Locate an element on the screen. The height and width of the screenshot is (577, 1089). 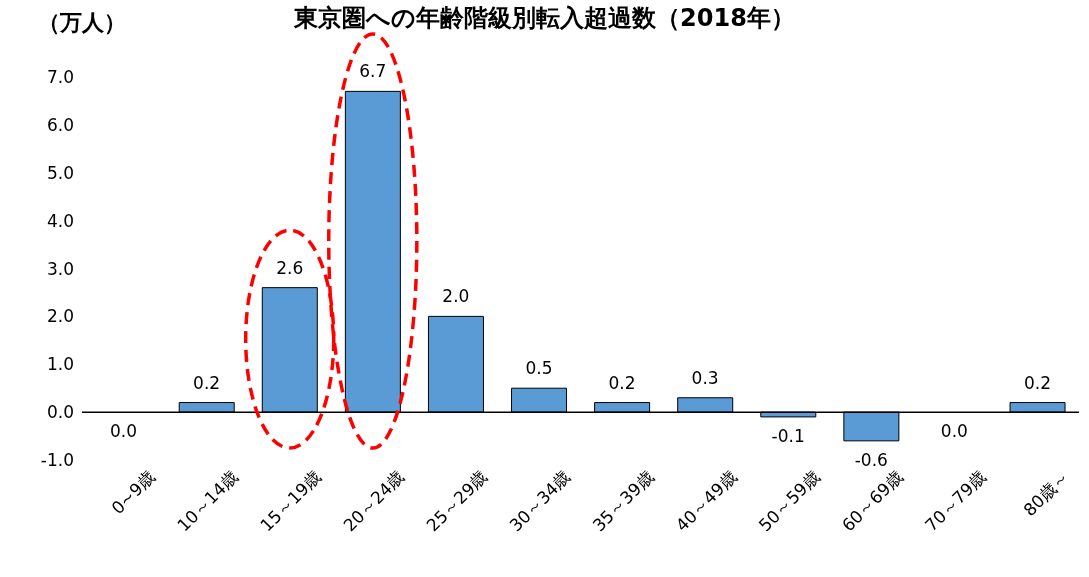
y-tick-label: -1.0 is located at coordinates (57, 460).